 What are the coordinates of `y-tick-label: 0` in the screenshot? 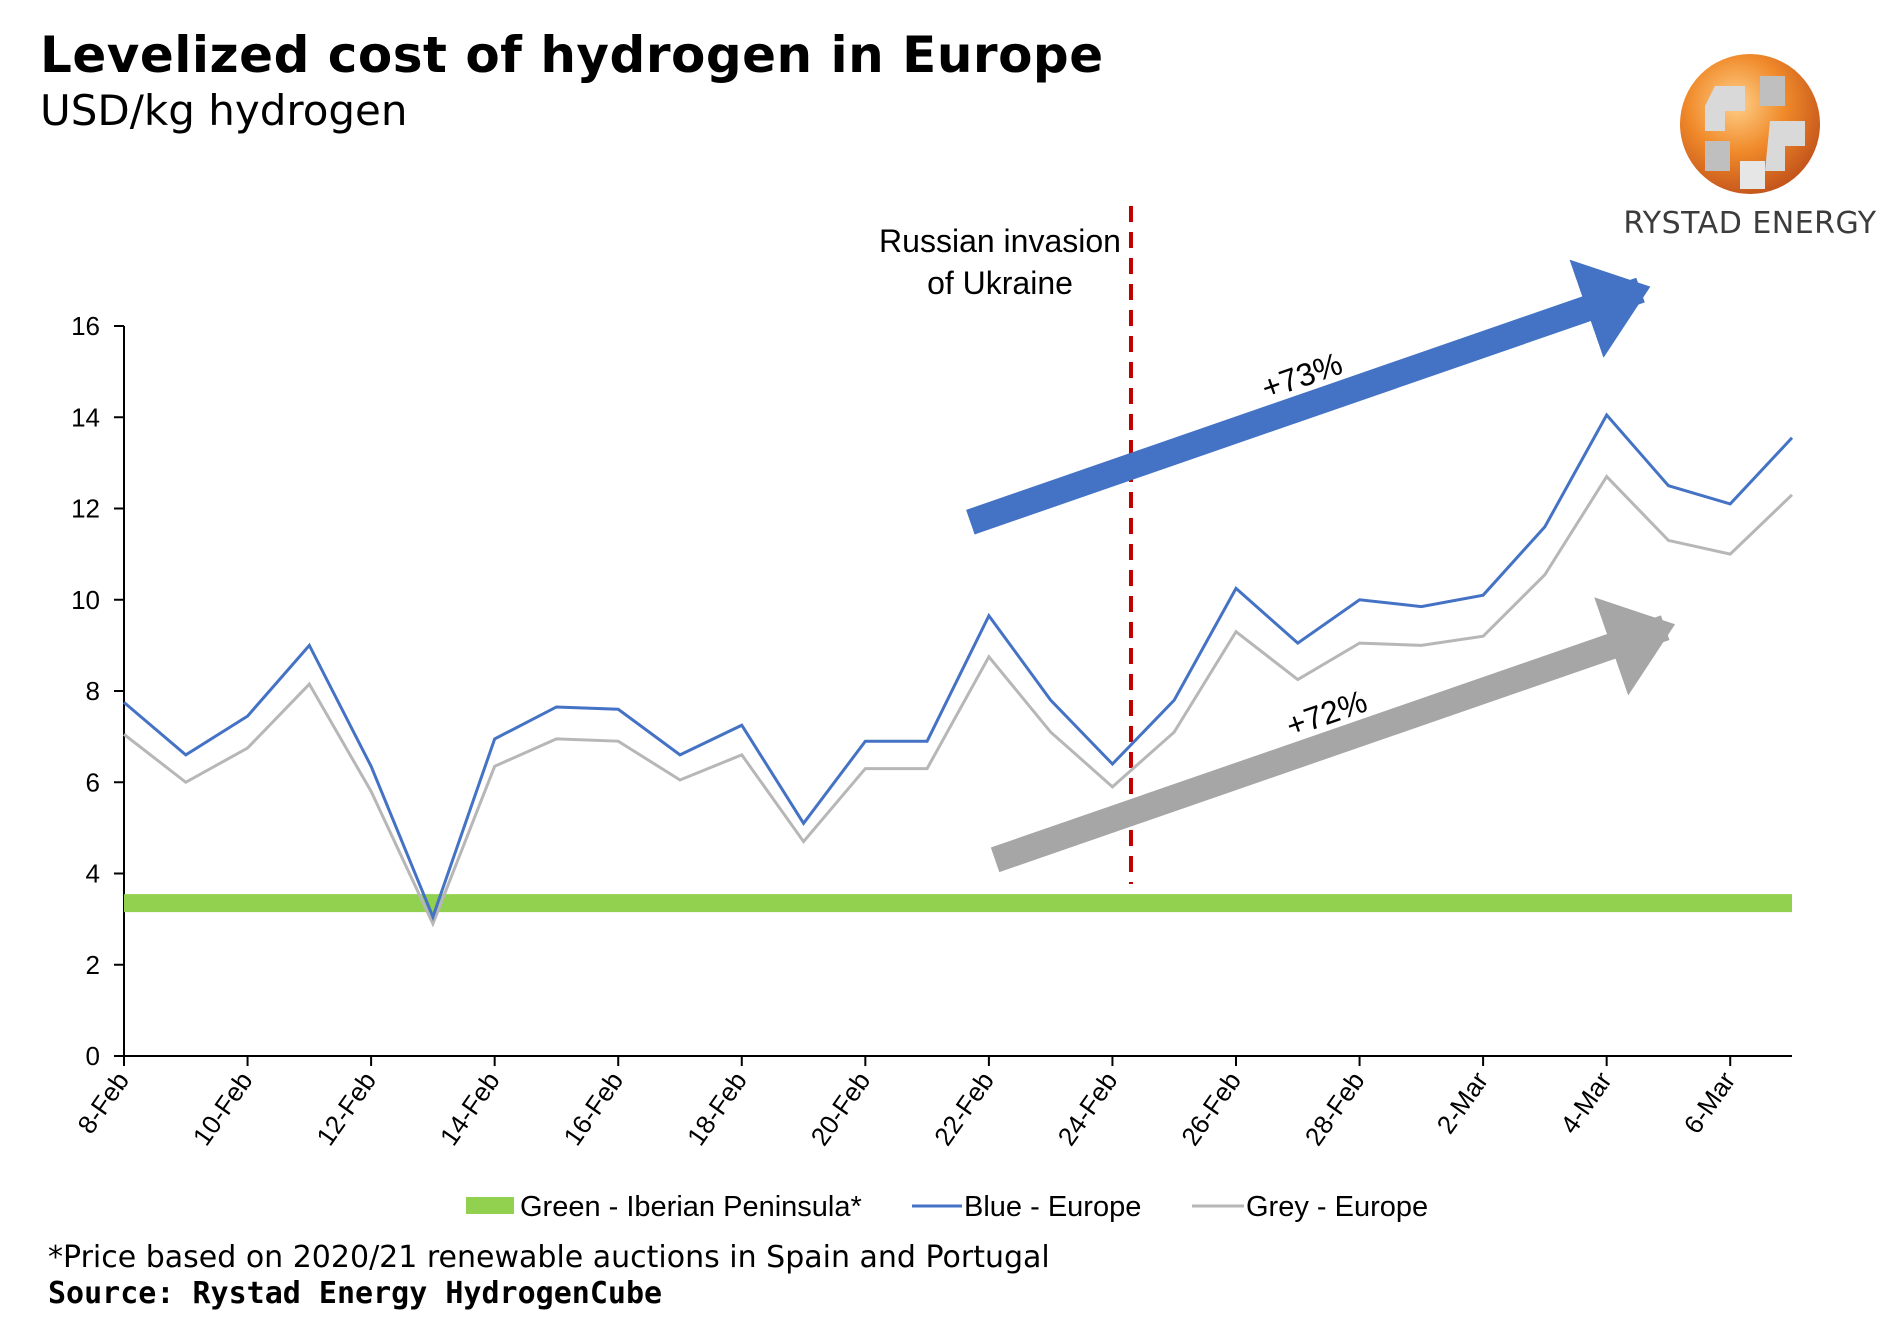 It's located at (93, 1056).